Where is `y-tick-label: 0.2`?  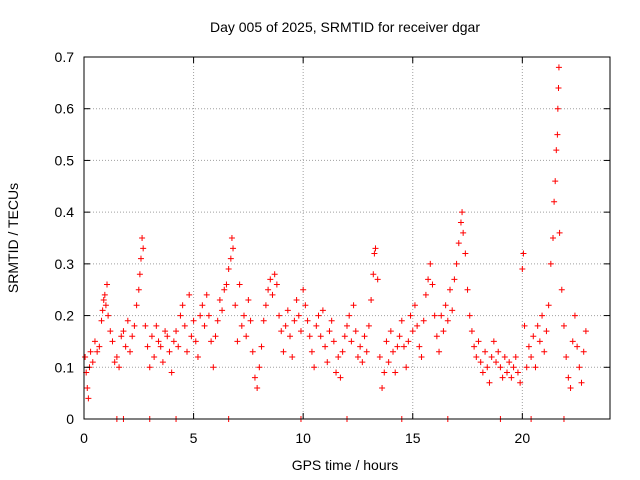 y-tick-label: 0.2 is located at coordinates (65, 316).